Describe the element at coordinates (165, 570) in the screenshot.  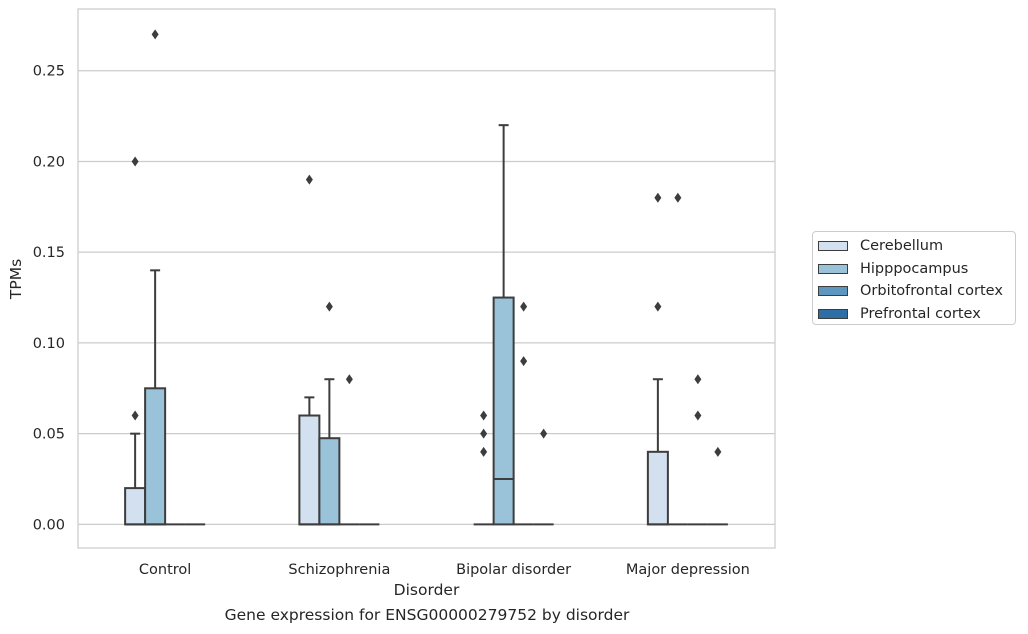
I see `x-tick-label: Control` at that location.